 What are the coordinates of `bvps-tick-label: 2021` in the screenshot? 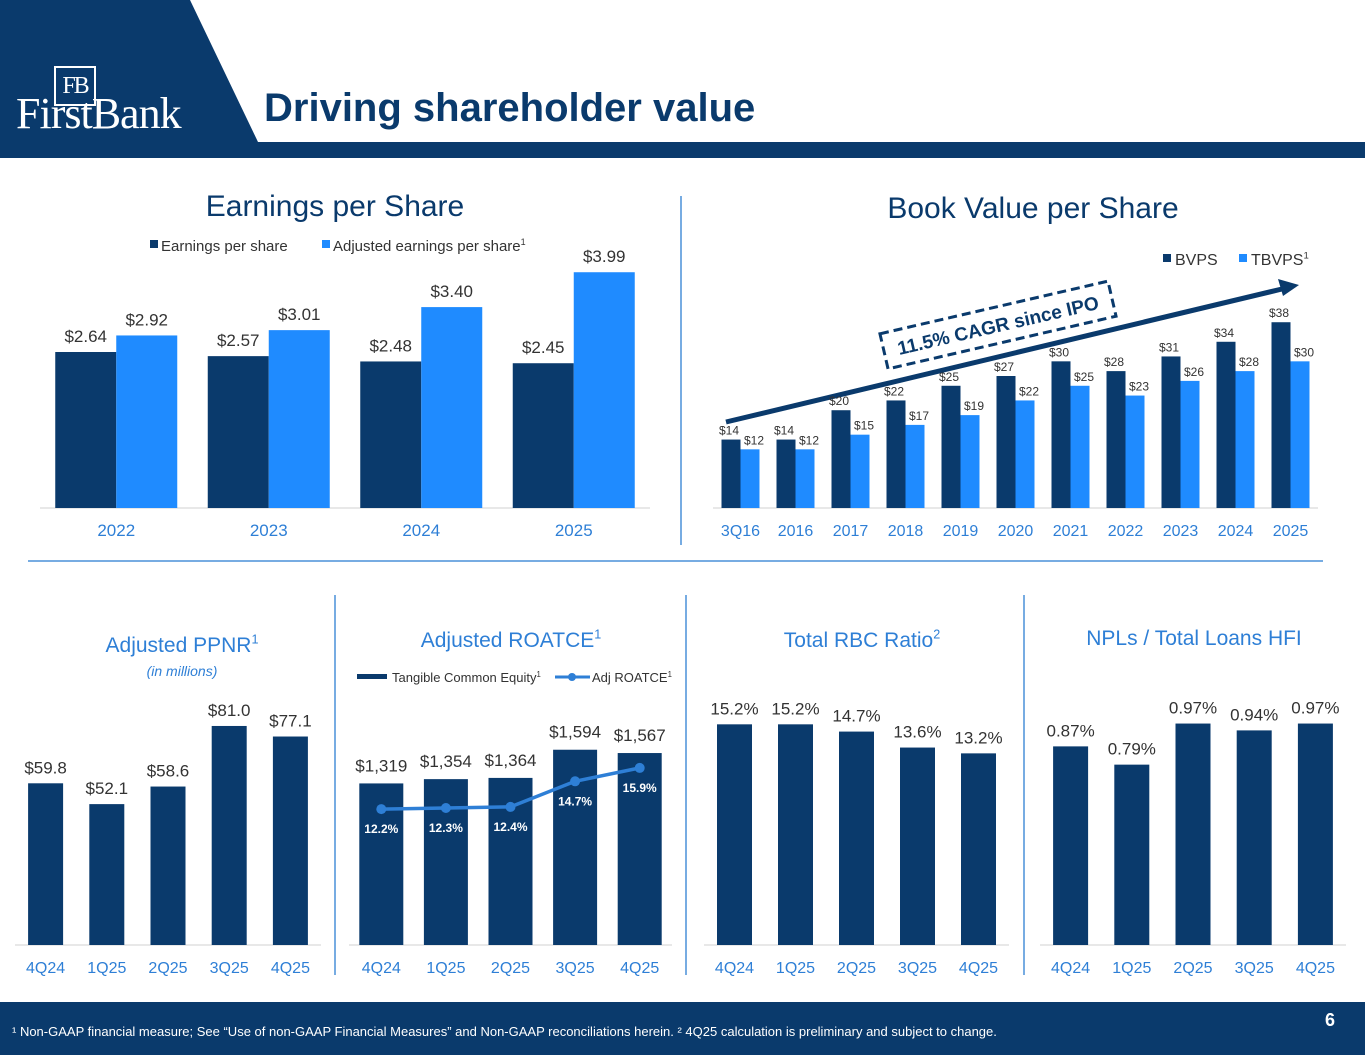 It's located at (1071, 531).